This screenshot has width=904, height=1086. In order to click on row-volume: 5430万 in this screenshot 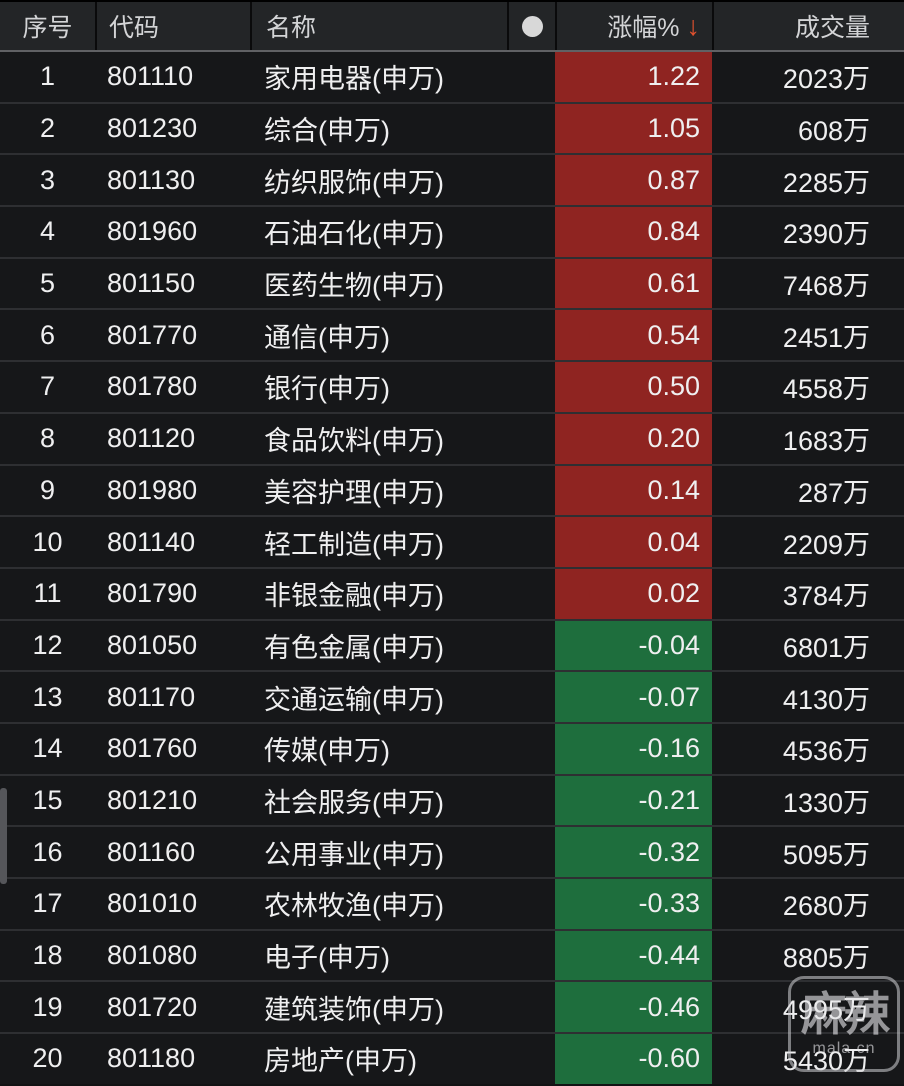, I will do `click(826, 1061)`.